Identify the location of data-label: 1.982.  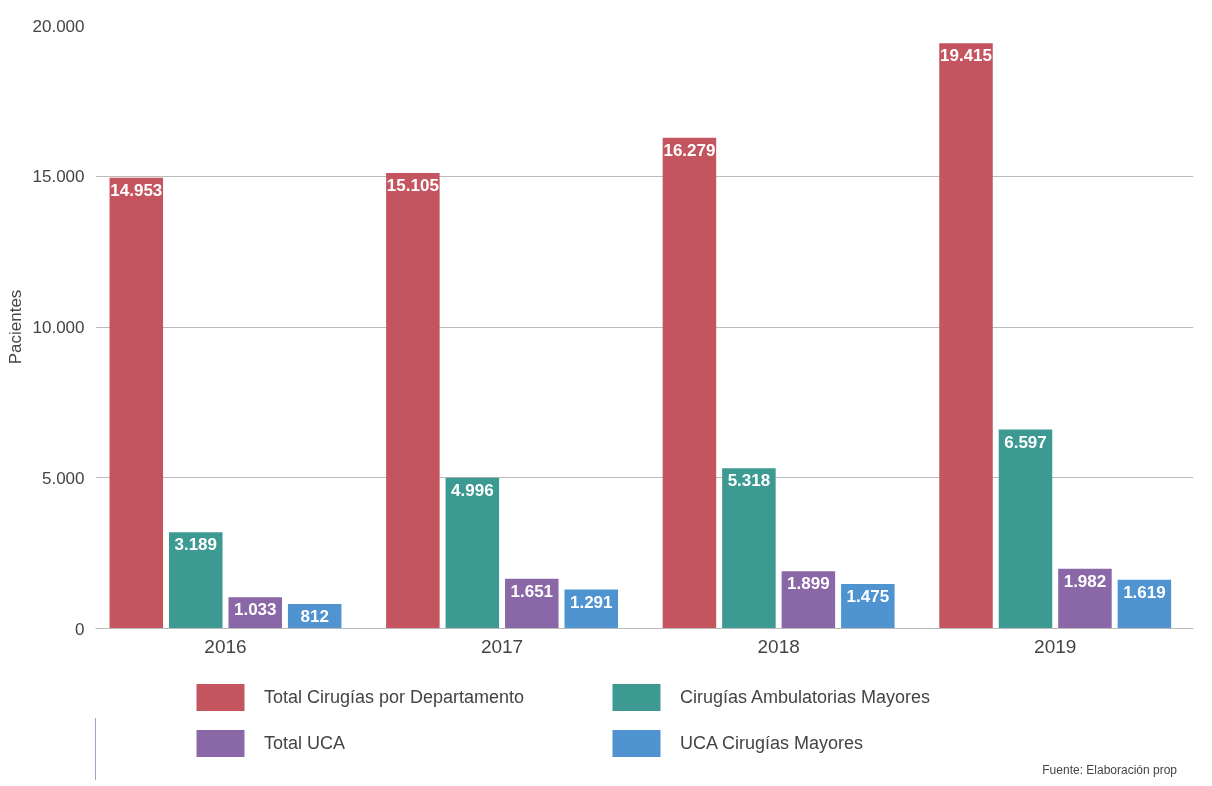
(1085, 581).